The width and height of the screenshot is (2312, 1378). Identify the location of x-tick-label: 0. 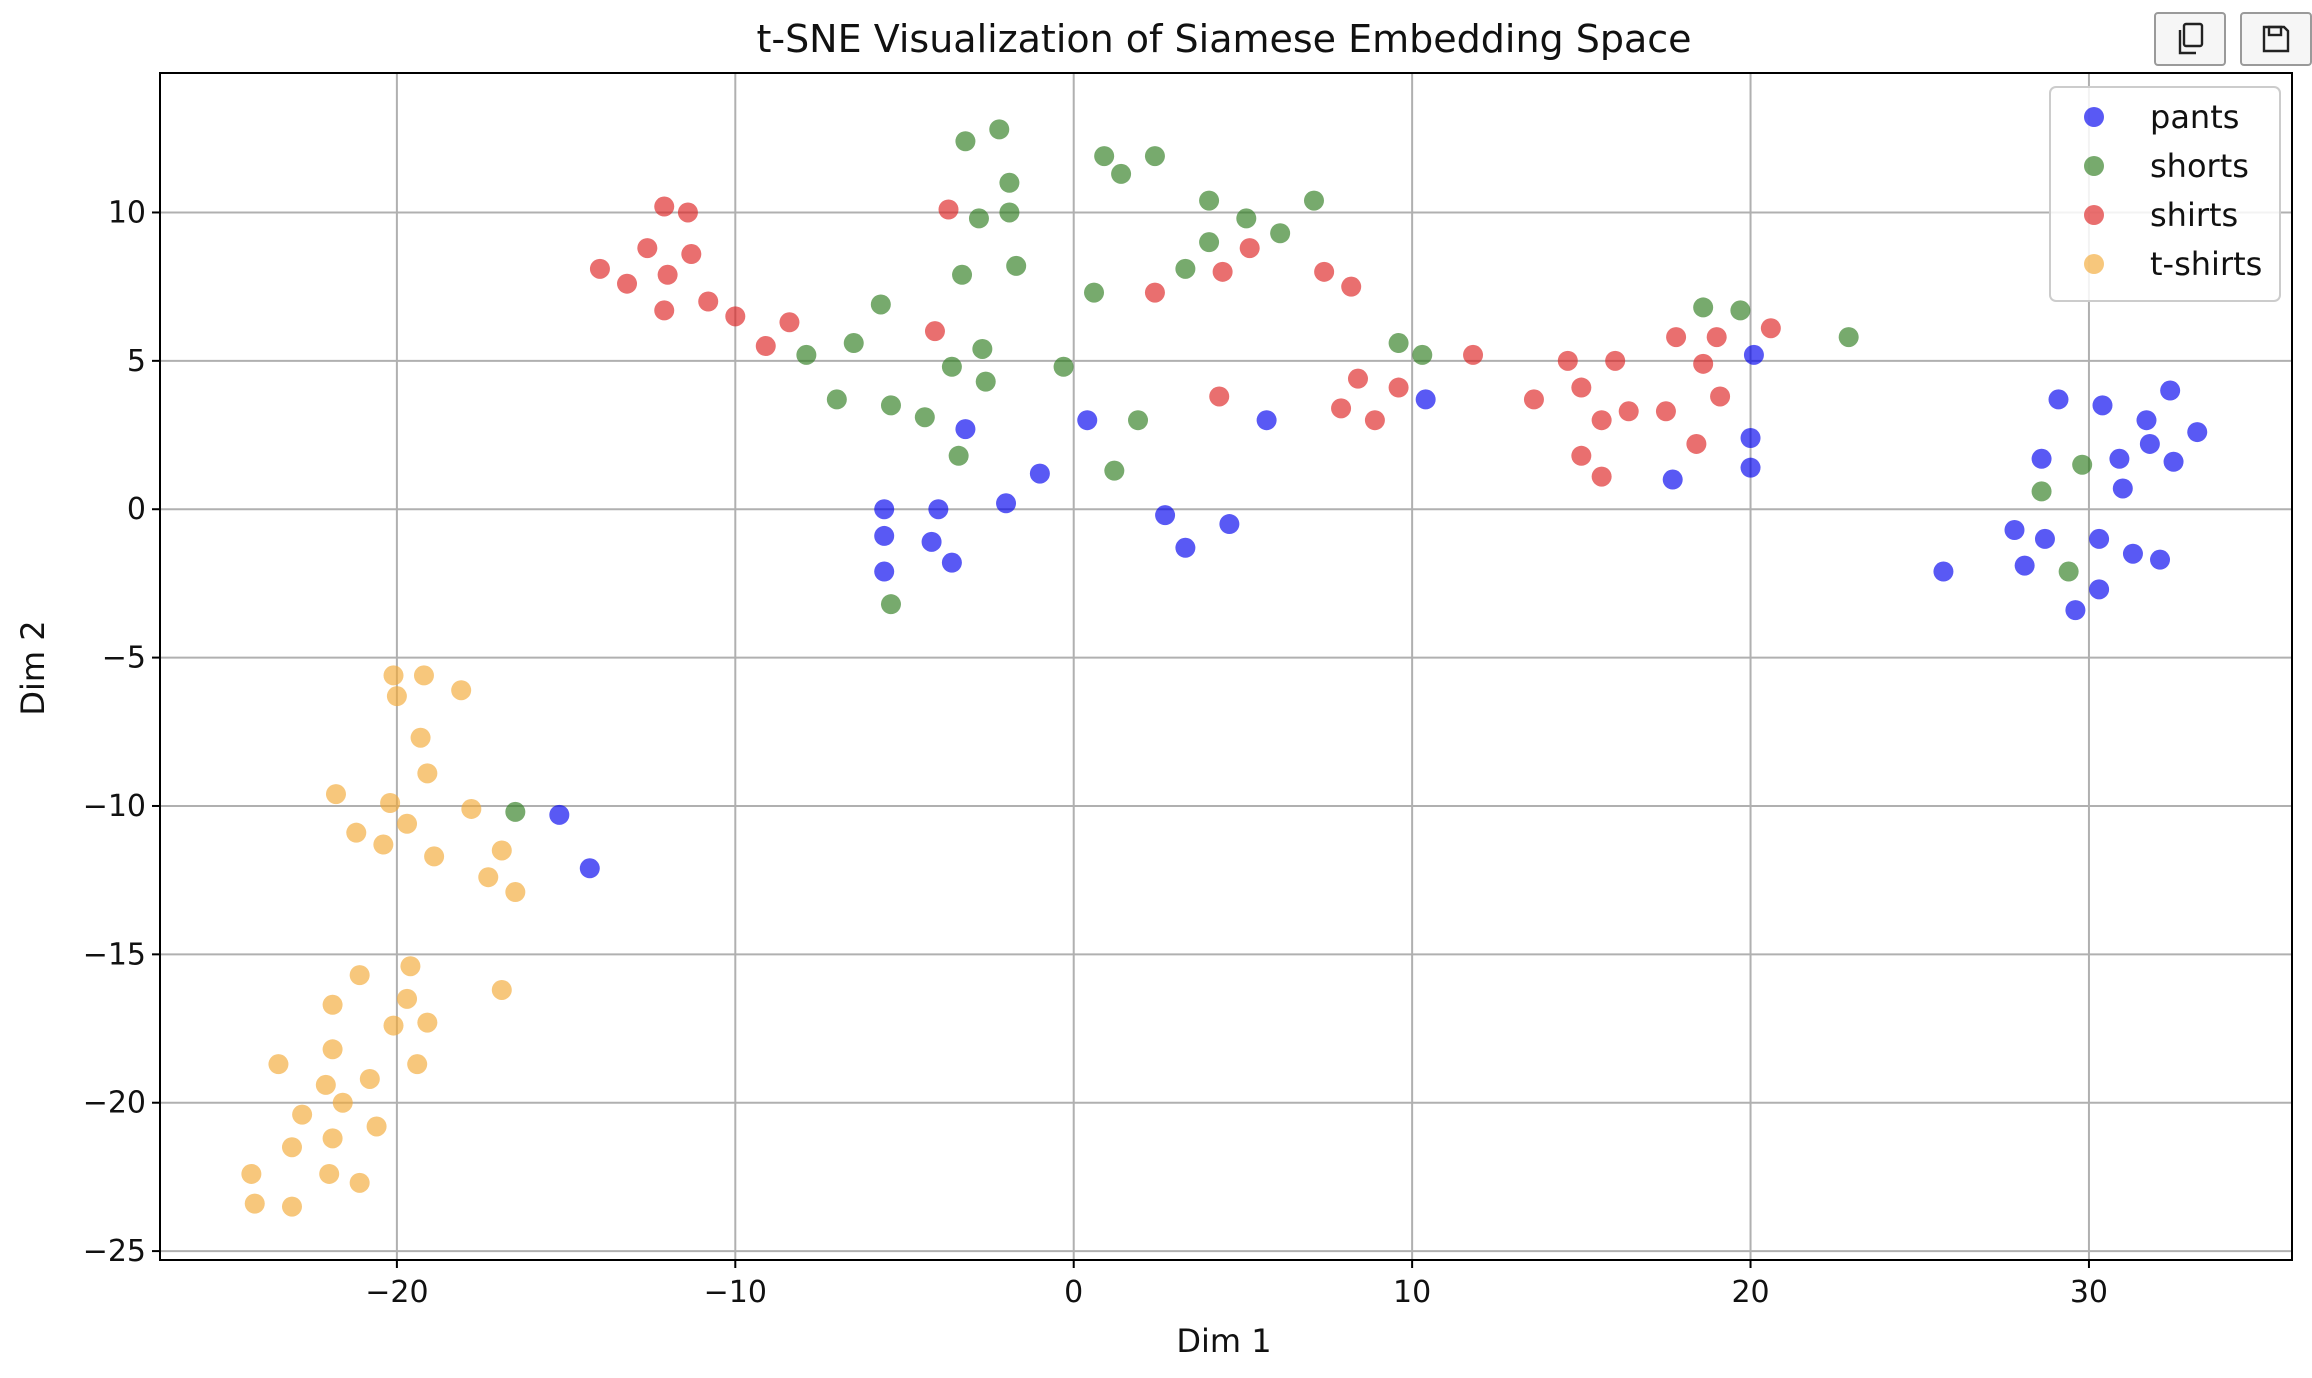
(1073, 1292).